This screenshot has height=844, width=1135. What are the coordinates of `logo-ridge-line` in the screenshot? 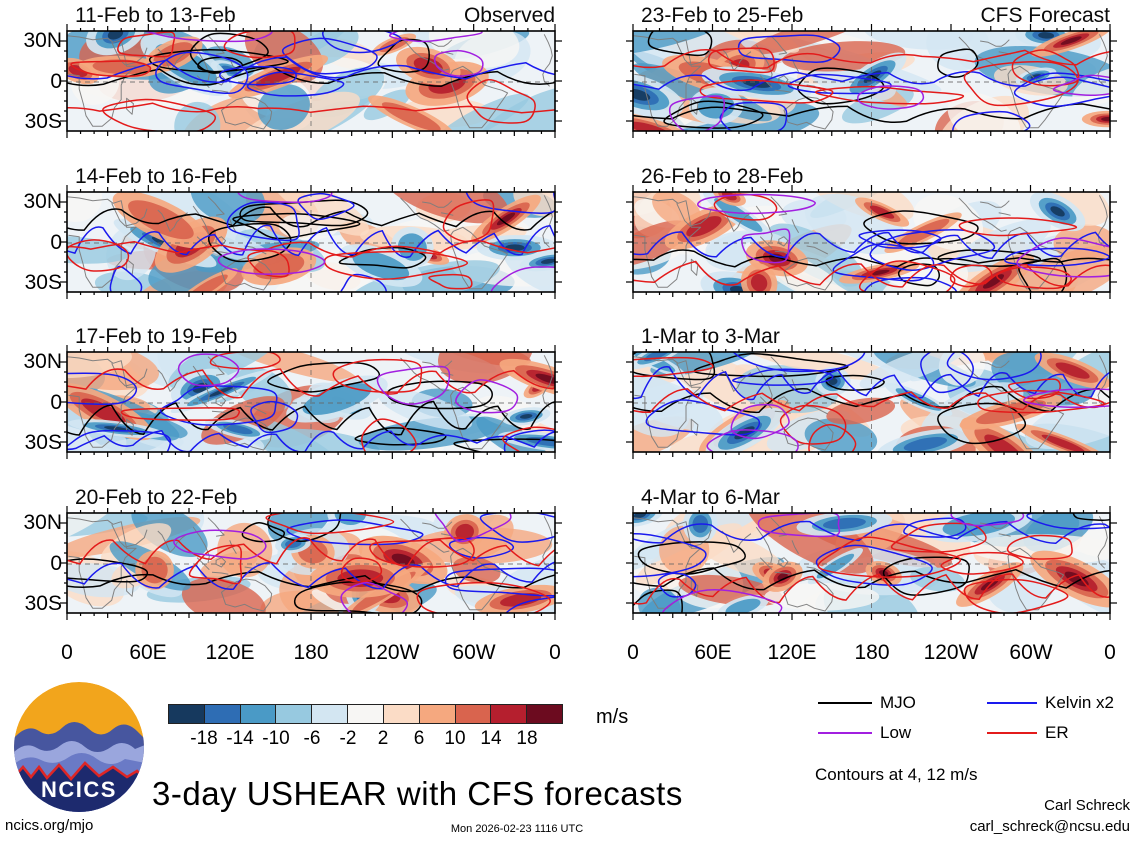 It's located at (79, 771).